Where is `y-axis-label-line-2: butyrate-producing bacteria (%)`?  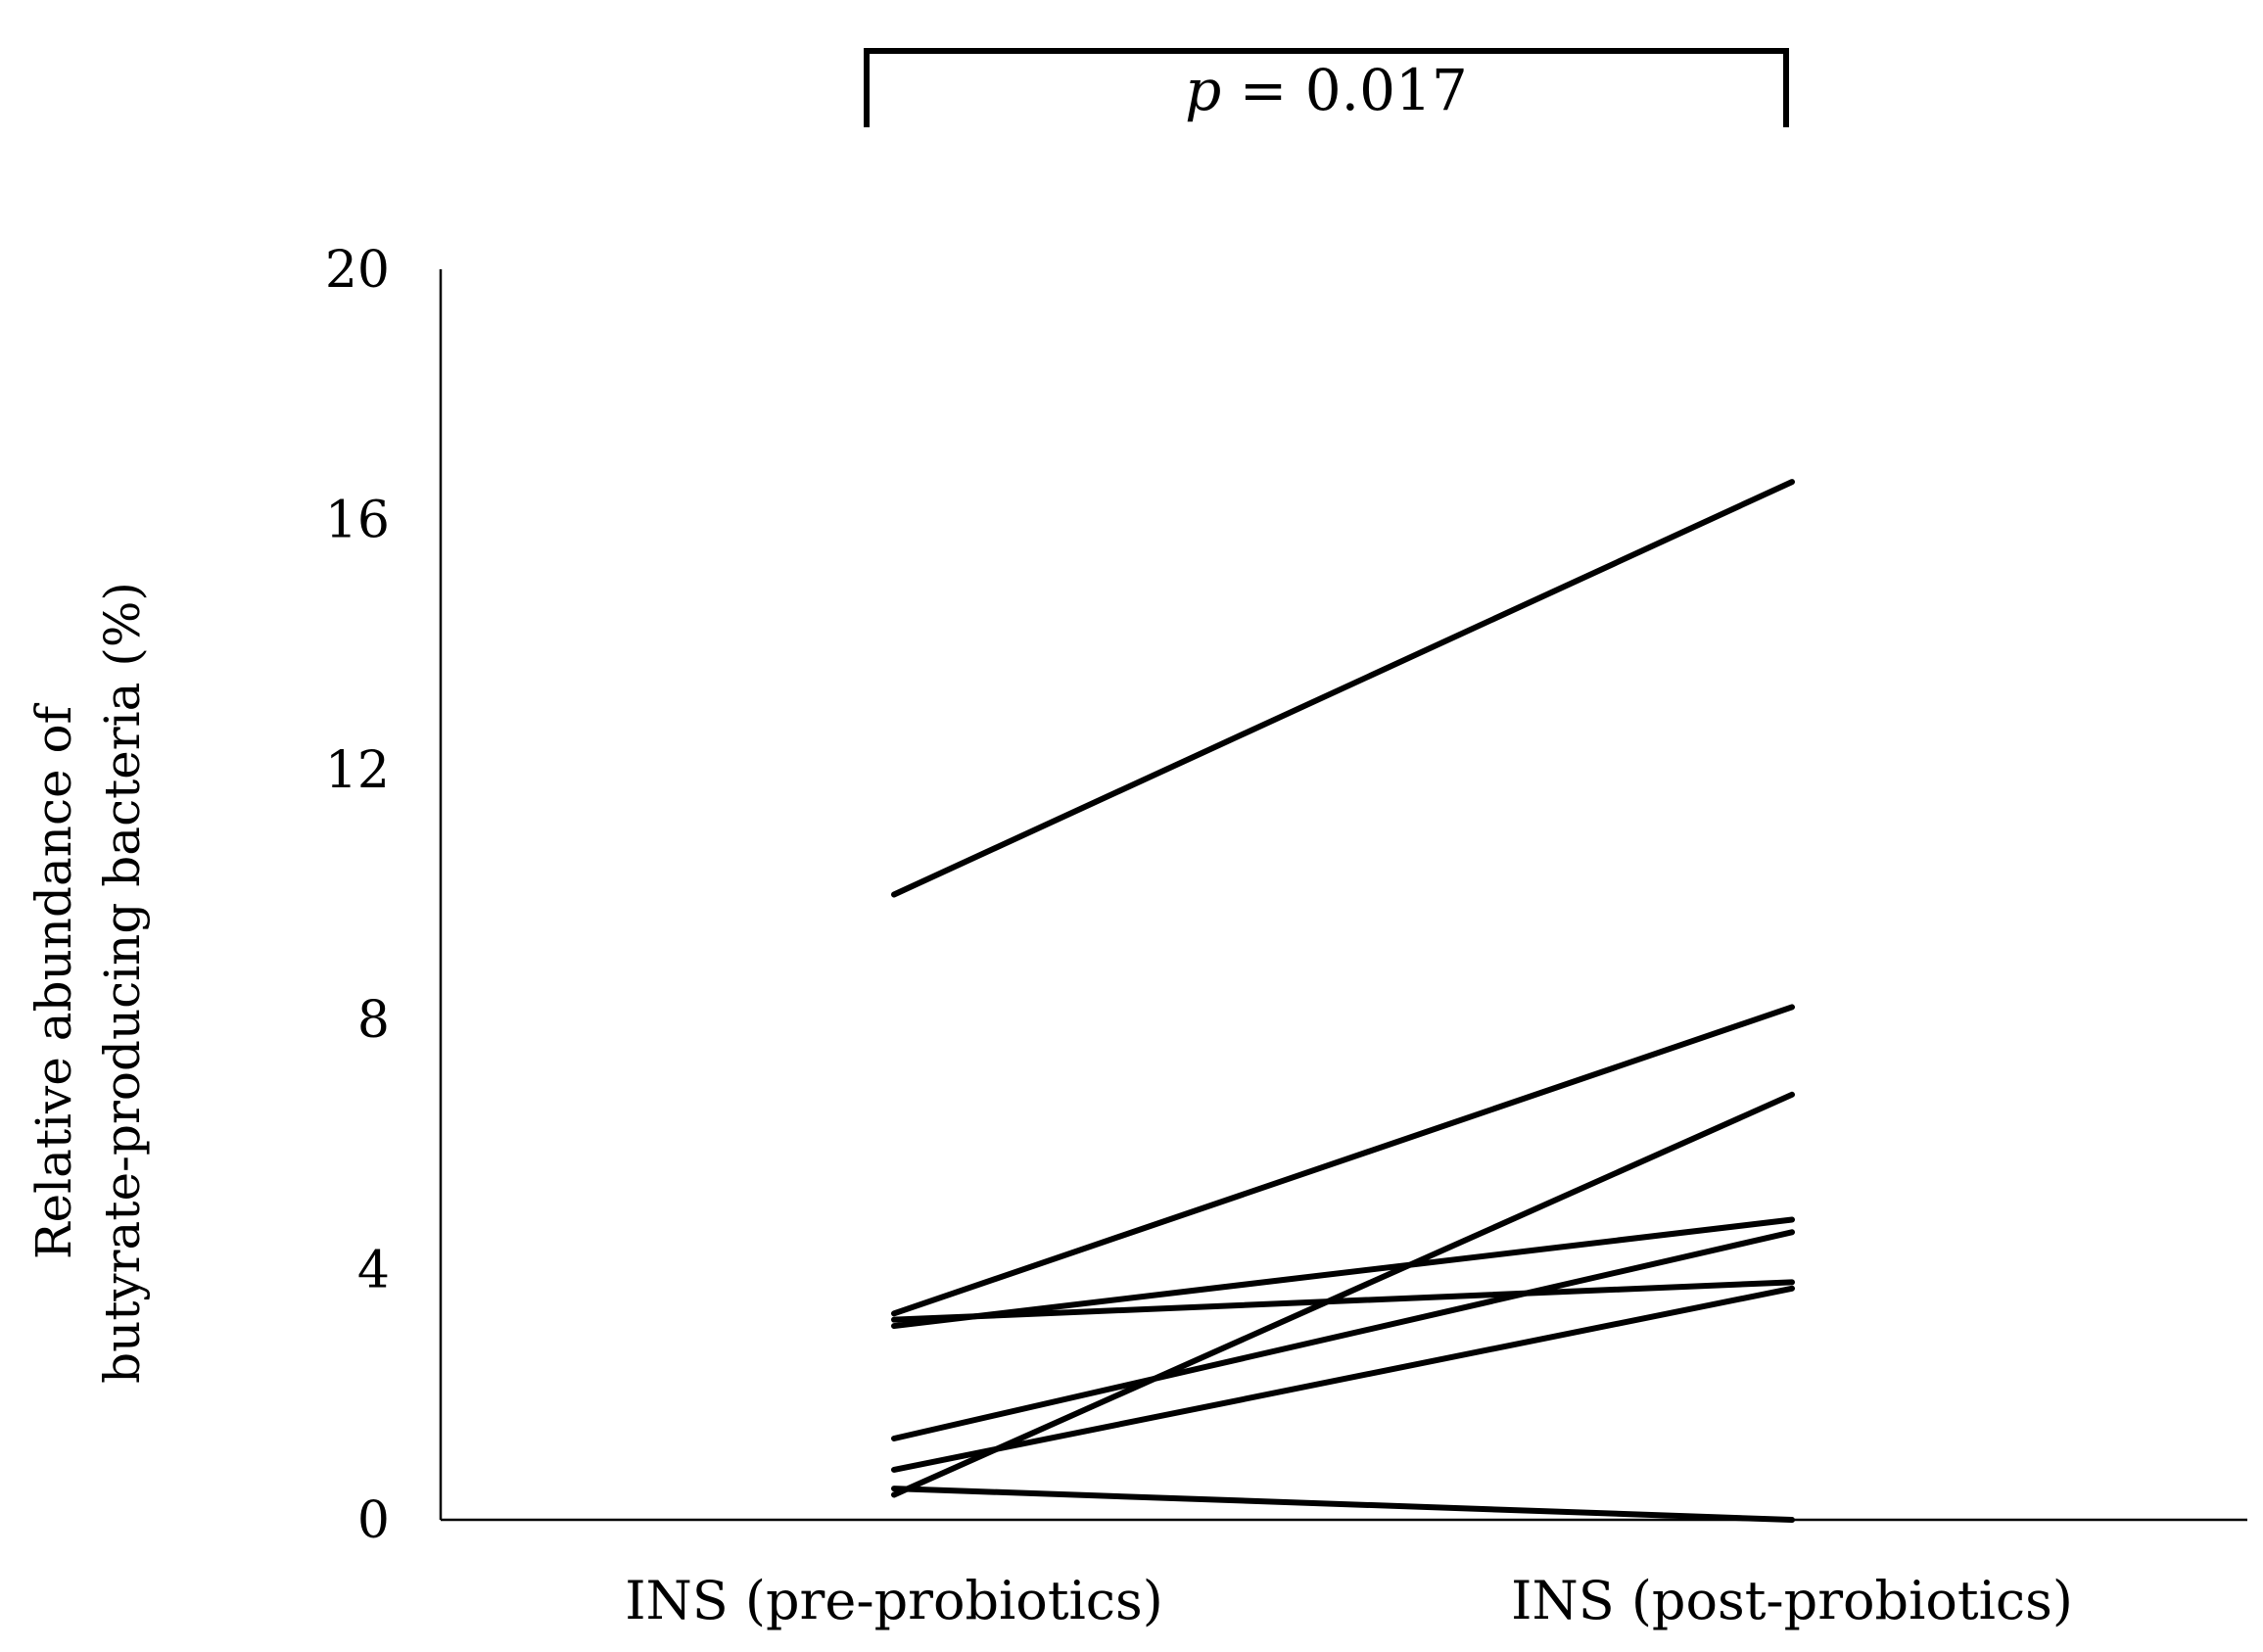 y-axis-label-line-2: butyrate-producing bacteria (%) is located at coordinates (123, 983).